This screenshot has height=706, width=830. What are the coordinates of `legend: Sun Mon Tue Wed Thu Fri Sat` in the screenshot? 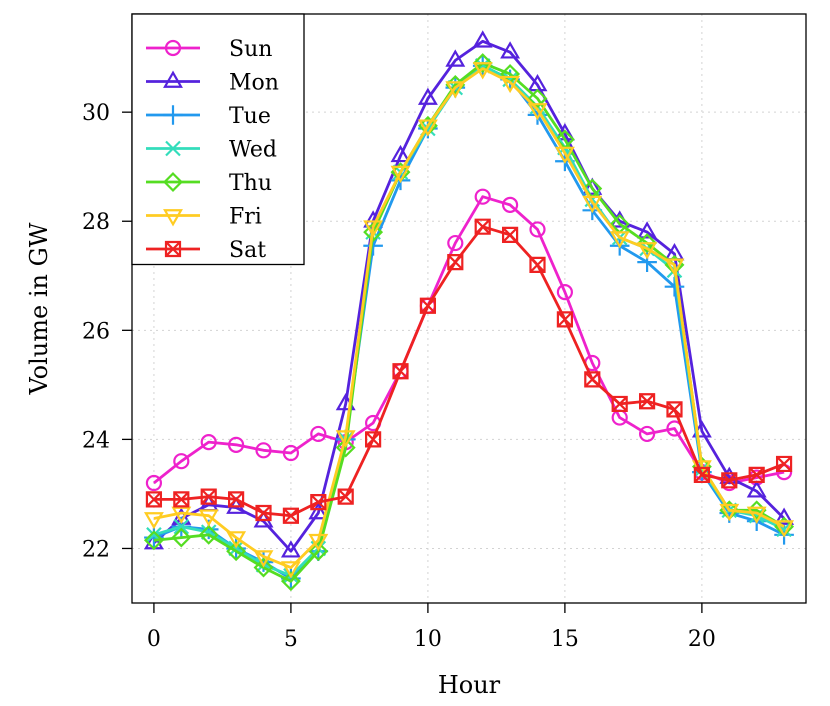 It's located at (218, 139).